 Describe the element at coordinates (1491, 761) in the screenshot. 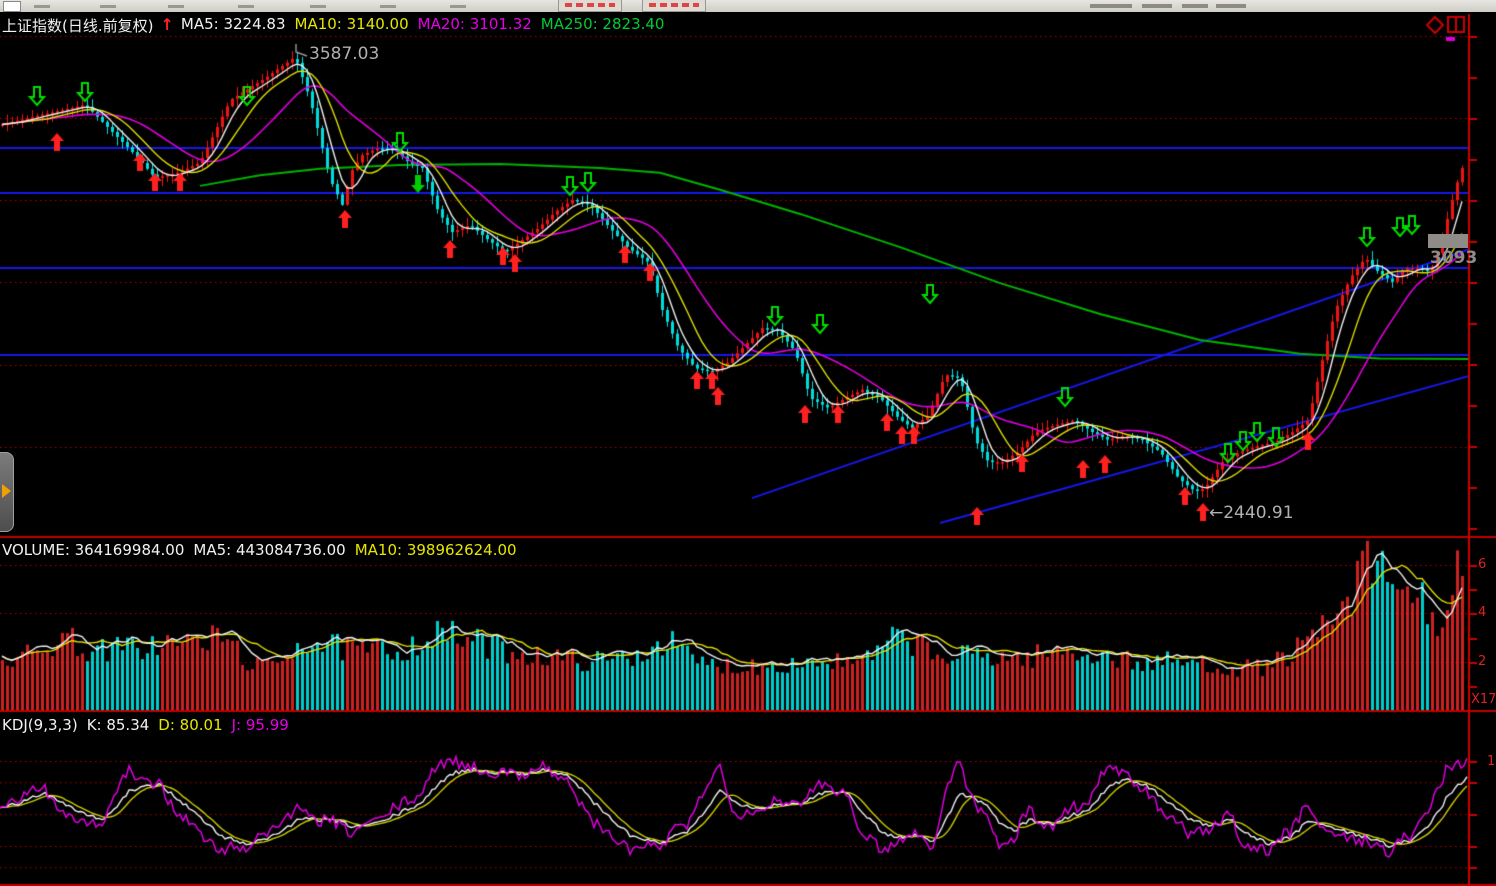

I see `kdj-axis-label-100: 10` at that location.